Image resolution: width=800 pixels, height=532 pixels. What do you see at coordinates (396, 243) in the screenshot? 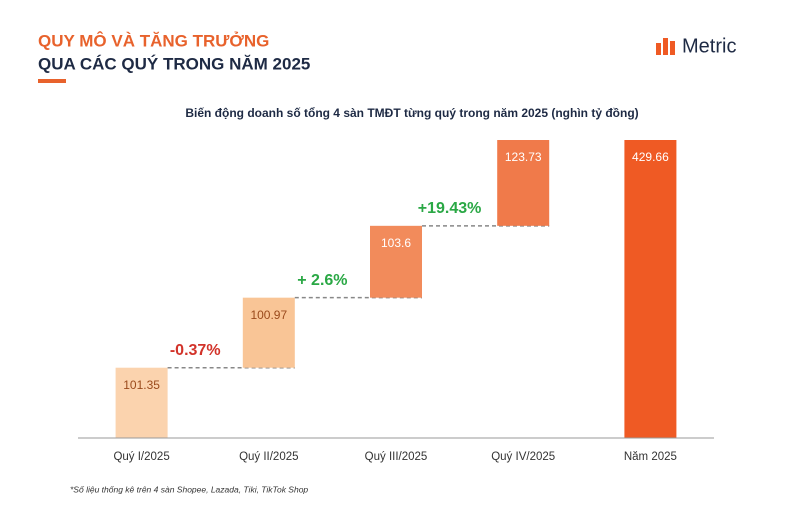
I see `value-label: 103.6` at bounding box center [396, 243].